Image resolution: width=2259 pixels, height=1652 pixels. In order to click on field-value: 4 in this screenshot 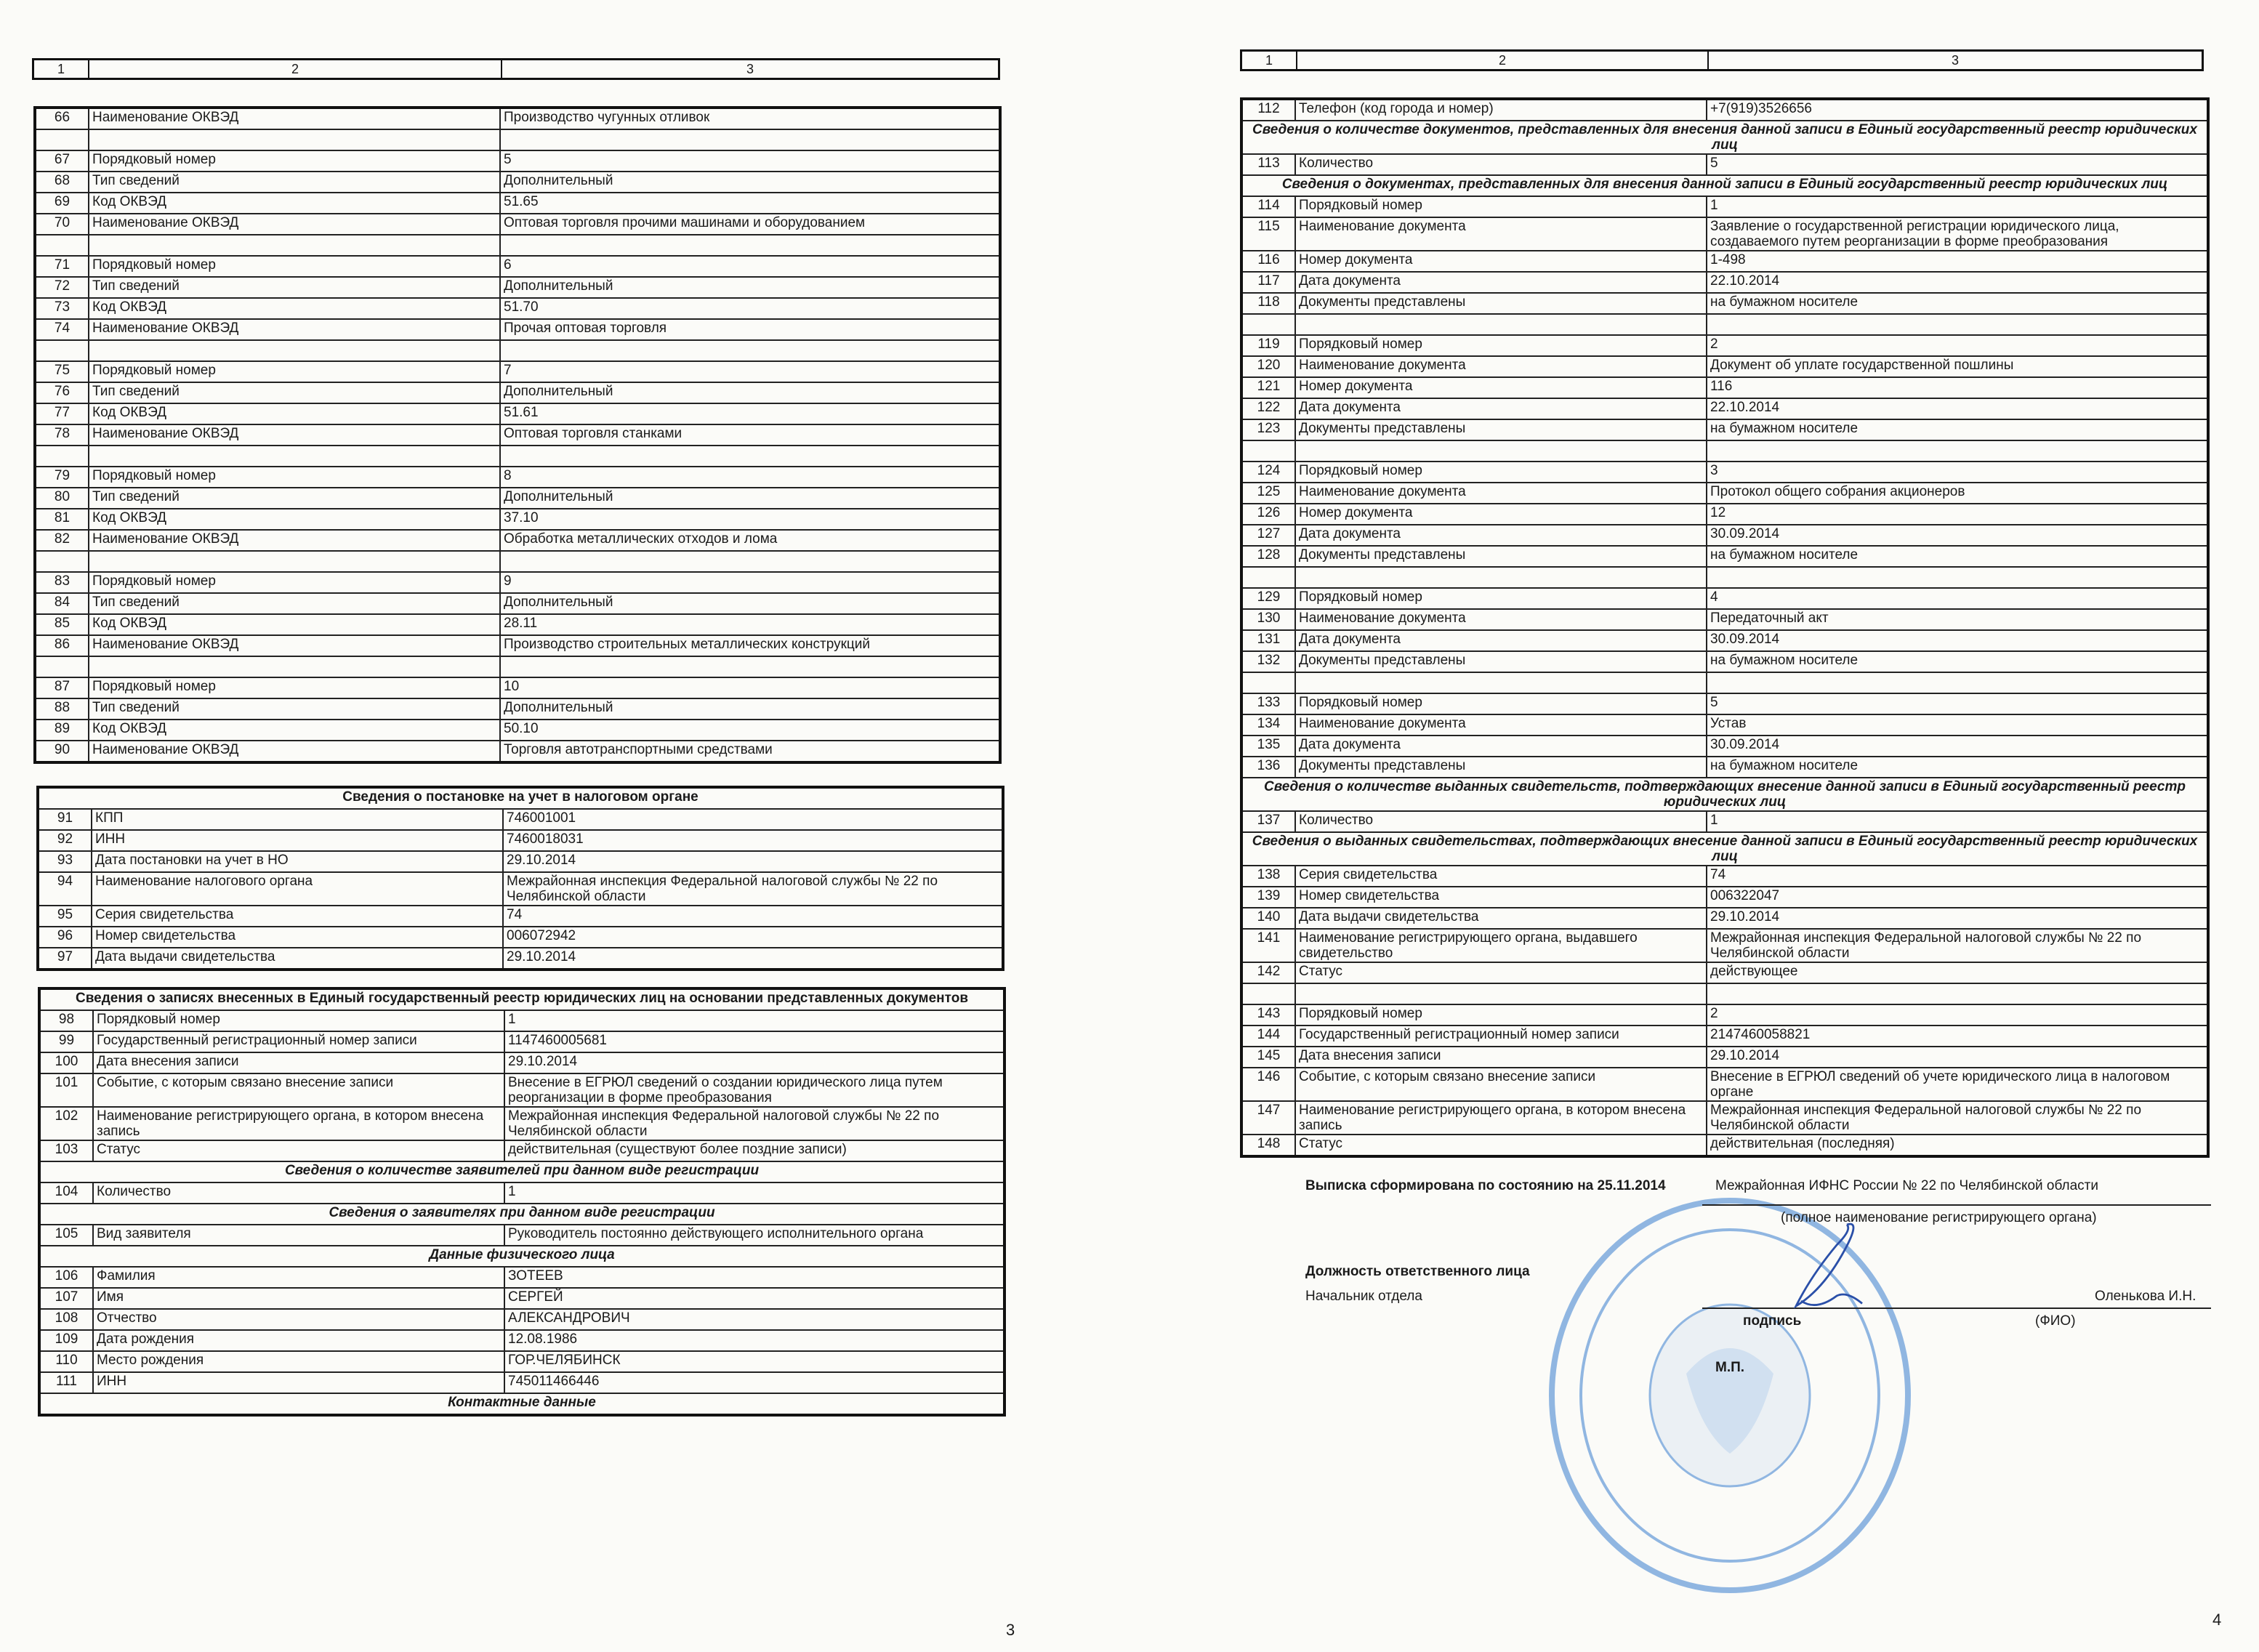, I will do `click(1958, 598)`.